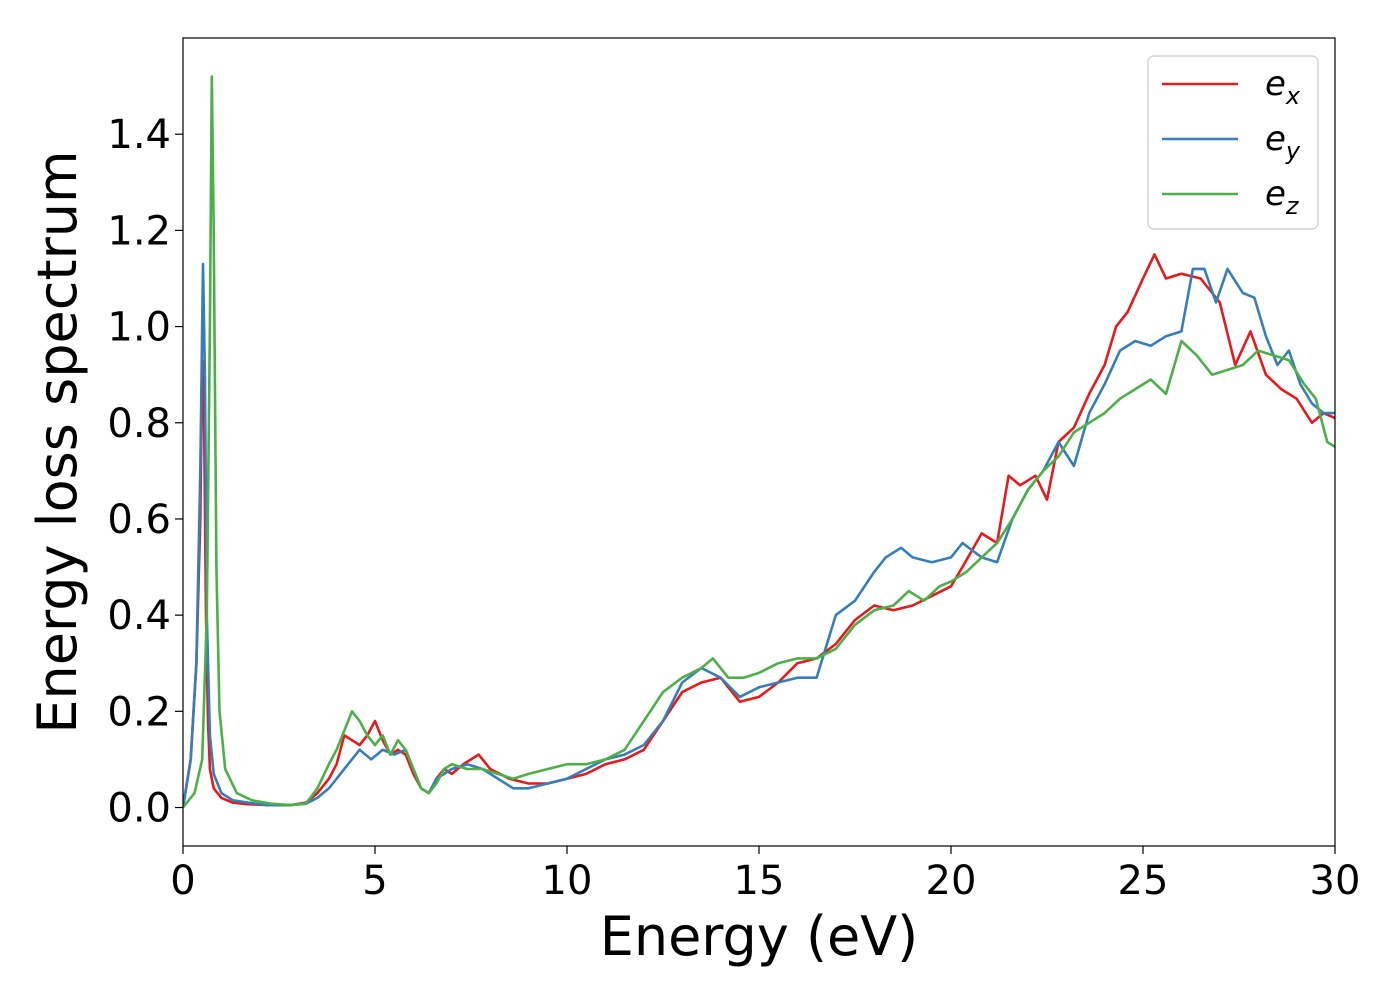  Describe the element at coordinates (139, 328) in the screenshot. I see `y-tick-label: 1.0` at that location.